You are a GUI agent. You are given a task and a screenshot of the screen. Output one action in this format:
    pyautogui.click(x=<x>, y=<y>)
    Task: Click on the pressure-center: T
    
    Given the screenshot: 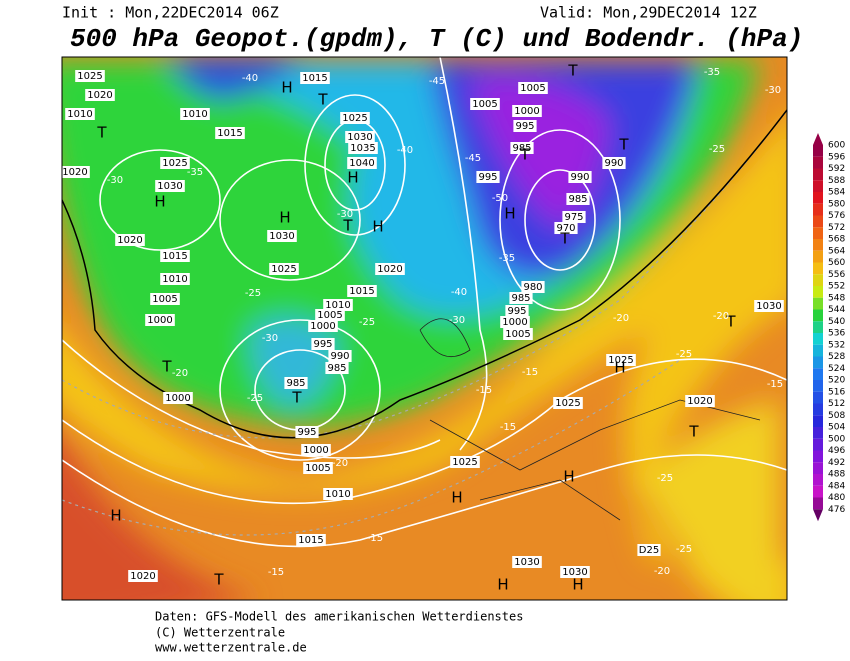 What is the action you would take?
    pyautogui.click(x=218, y=580)
    